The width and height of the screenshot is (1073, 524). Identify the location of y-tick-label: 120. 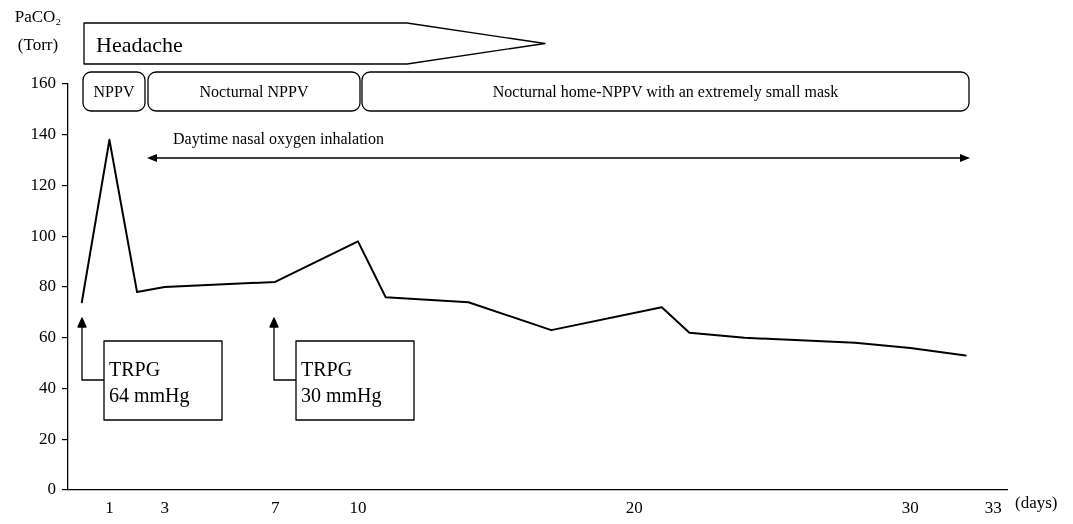
(43, 184).